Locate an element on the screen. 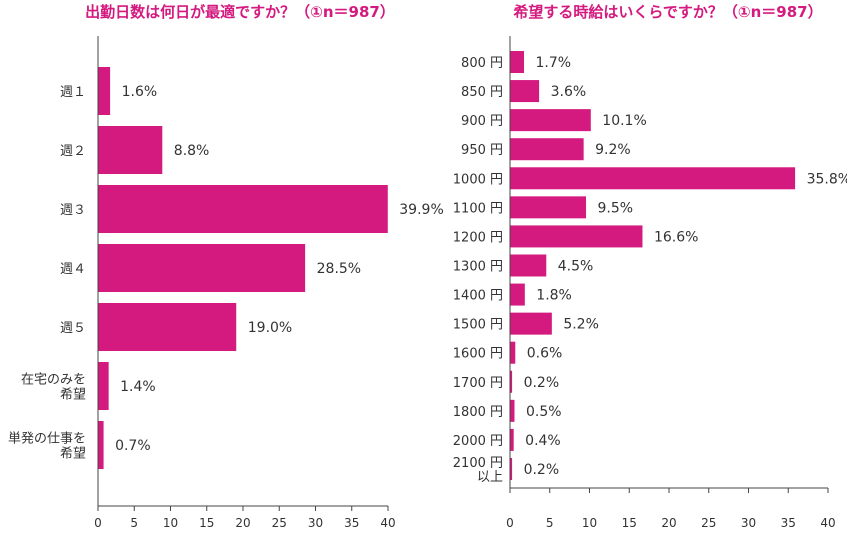 The image size is (847, 533). chart-1-x-tick-label: 15 is located at coordinates (206, 523).